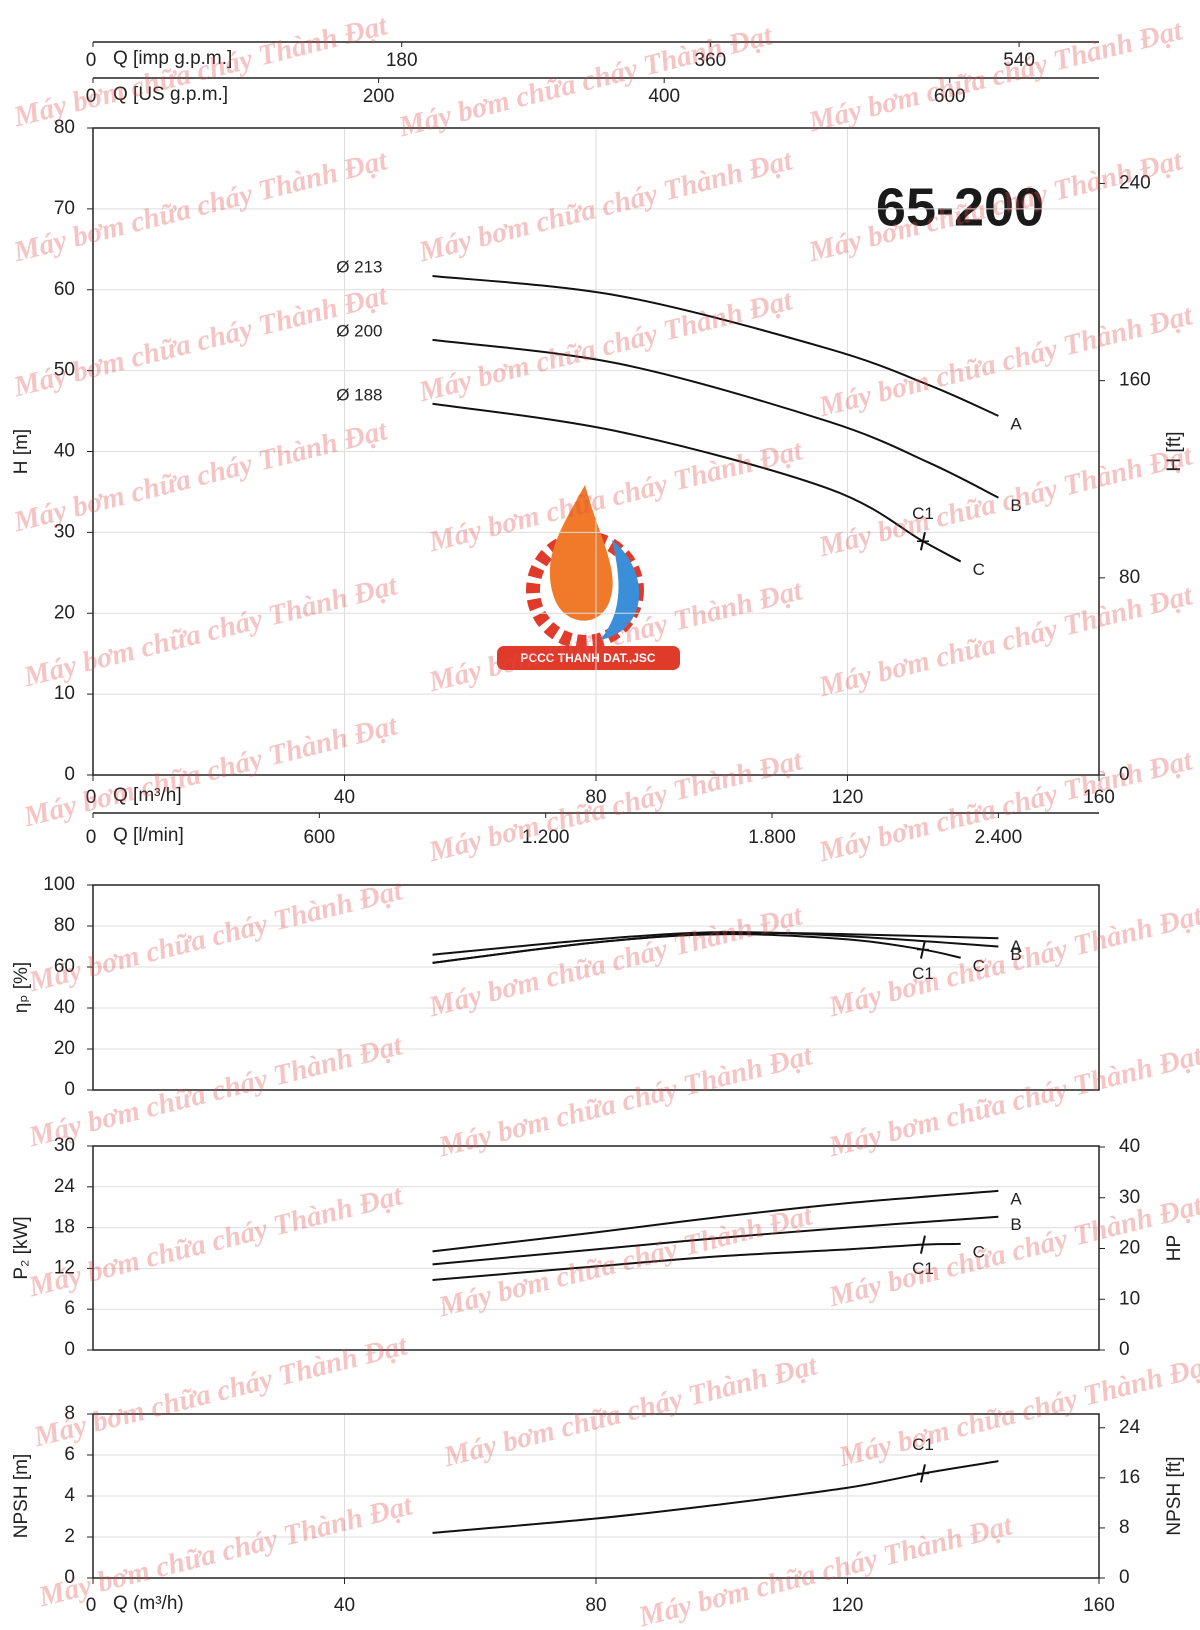 The height and width of the screenshot is (1630, 1200). What do you see at coordinates (69, 1577) in the screenshot?
I see `y-tick-label: 0` at bounding box center [69, 1577].